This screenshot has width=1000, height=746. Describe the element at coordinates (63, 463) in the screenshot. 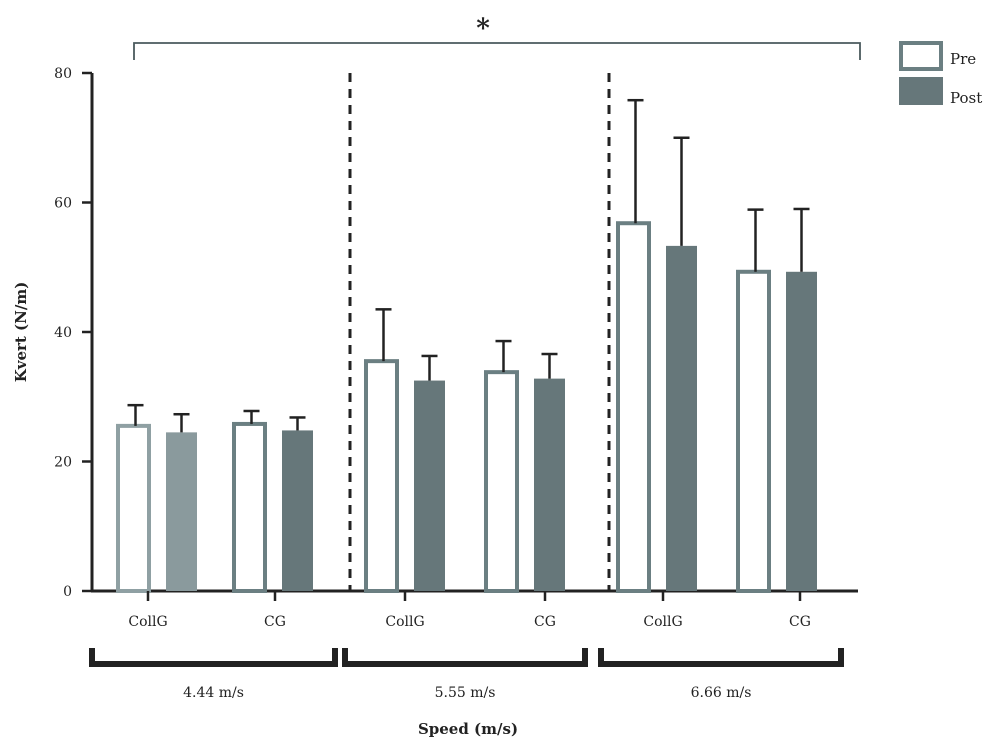

I see `y-tick-label: 20` at that location.